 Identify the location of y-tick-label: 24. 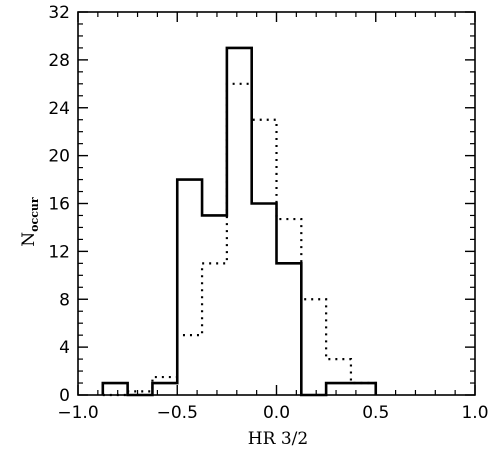
(59, 109).